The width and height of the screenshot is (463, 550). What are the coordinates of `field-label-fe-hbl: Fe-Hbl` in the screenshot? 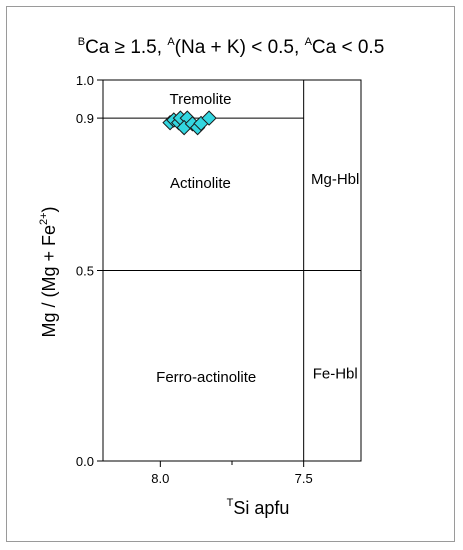 It's located at (335, 373).